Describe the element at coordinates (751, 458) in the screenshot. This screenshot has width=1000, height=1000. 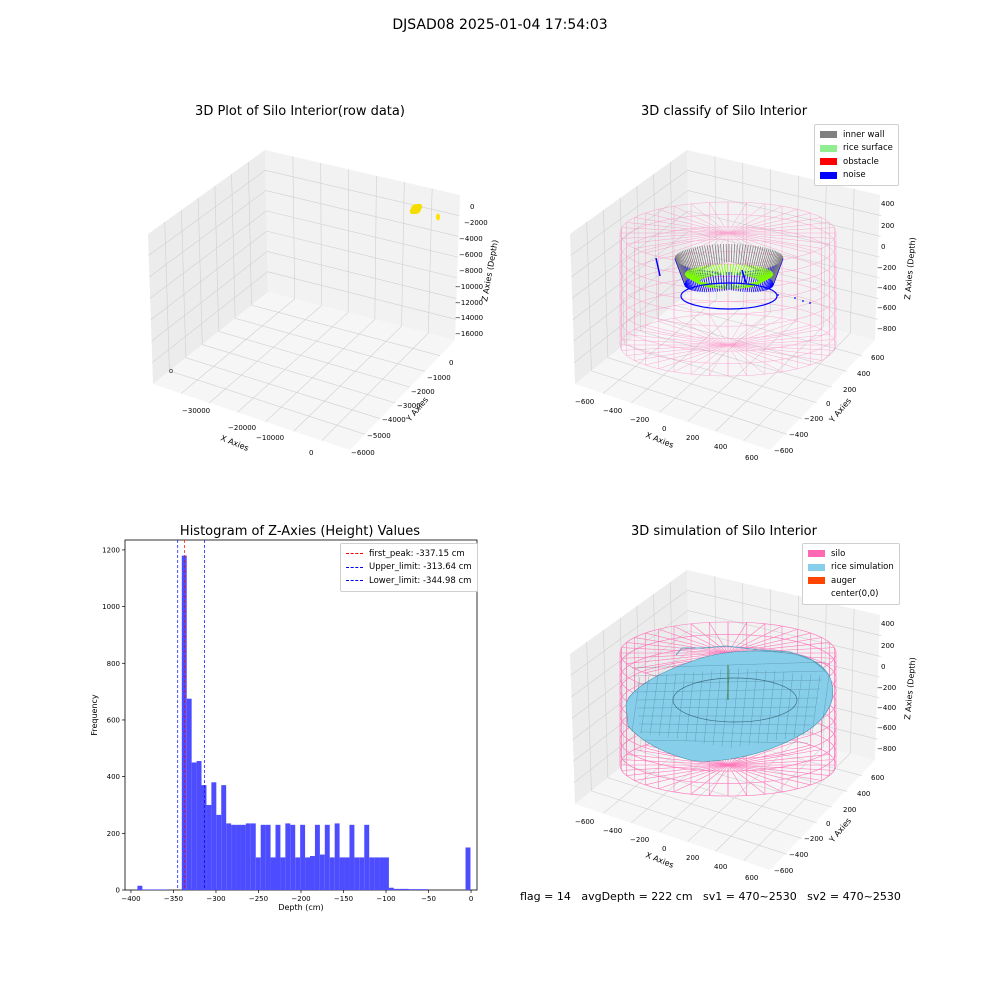
I see `p2-xtick-6: 600` at that location.